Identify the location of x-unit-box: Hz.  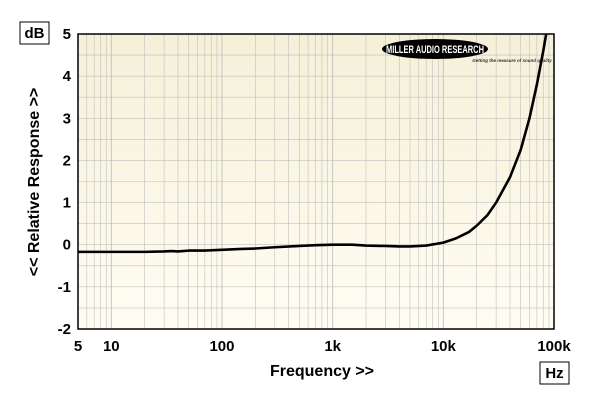
(554, 373).